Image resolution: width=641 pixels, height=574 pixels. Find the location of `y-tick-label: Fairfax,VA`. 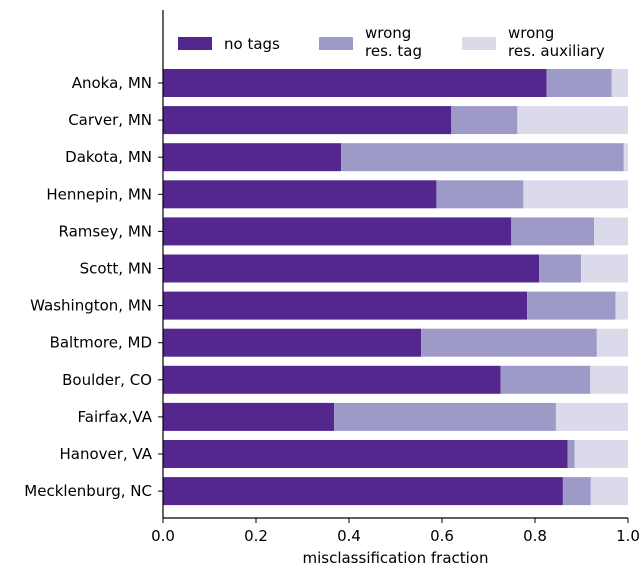

y-tick-label: Fairfax,VA is located at coordinates (115, 417).